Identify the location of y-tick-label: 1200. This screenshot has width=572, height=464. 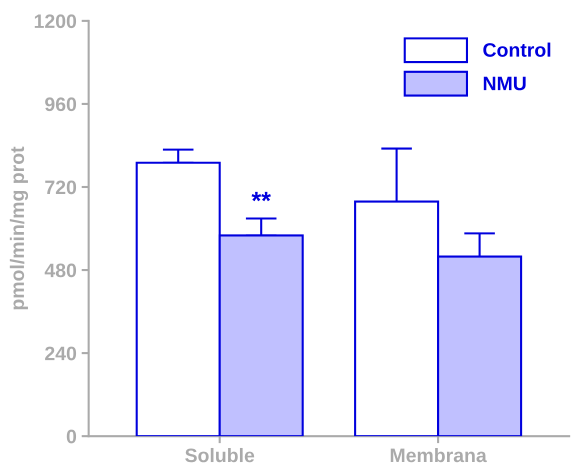
(55, 21).